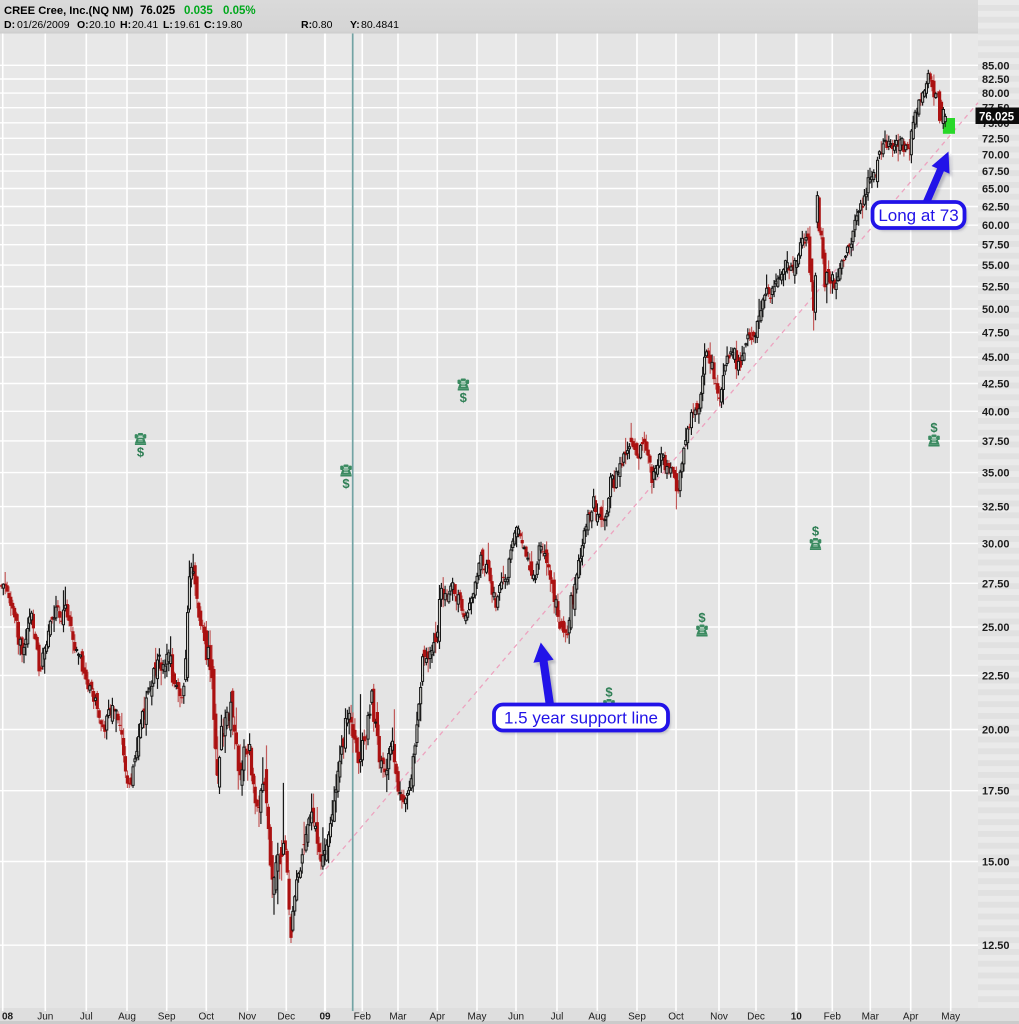  What do you see at coordinates (996, 628) in the screenshot?
I see `svg-text: 25.00` at bounding box center [996, 628].